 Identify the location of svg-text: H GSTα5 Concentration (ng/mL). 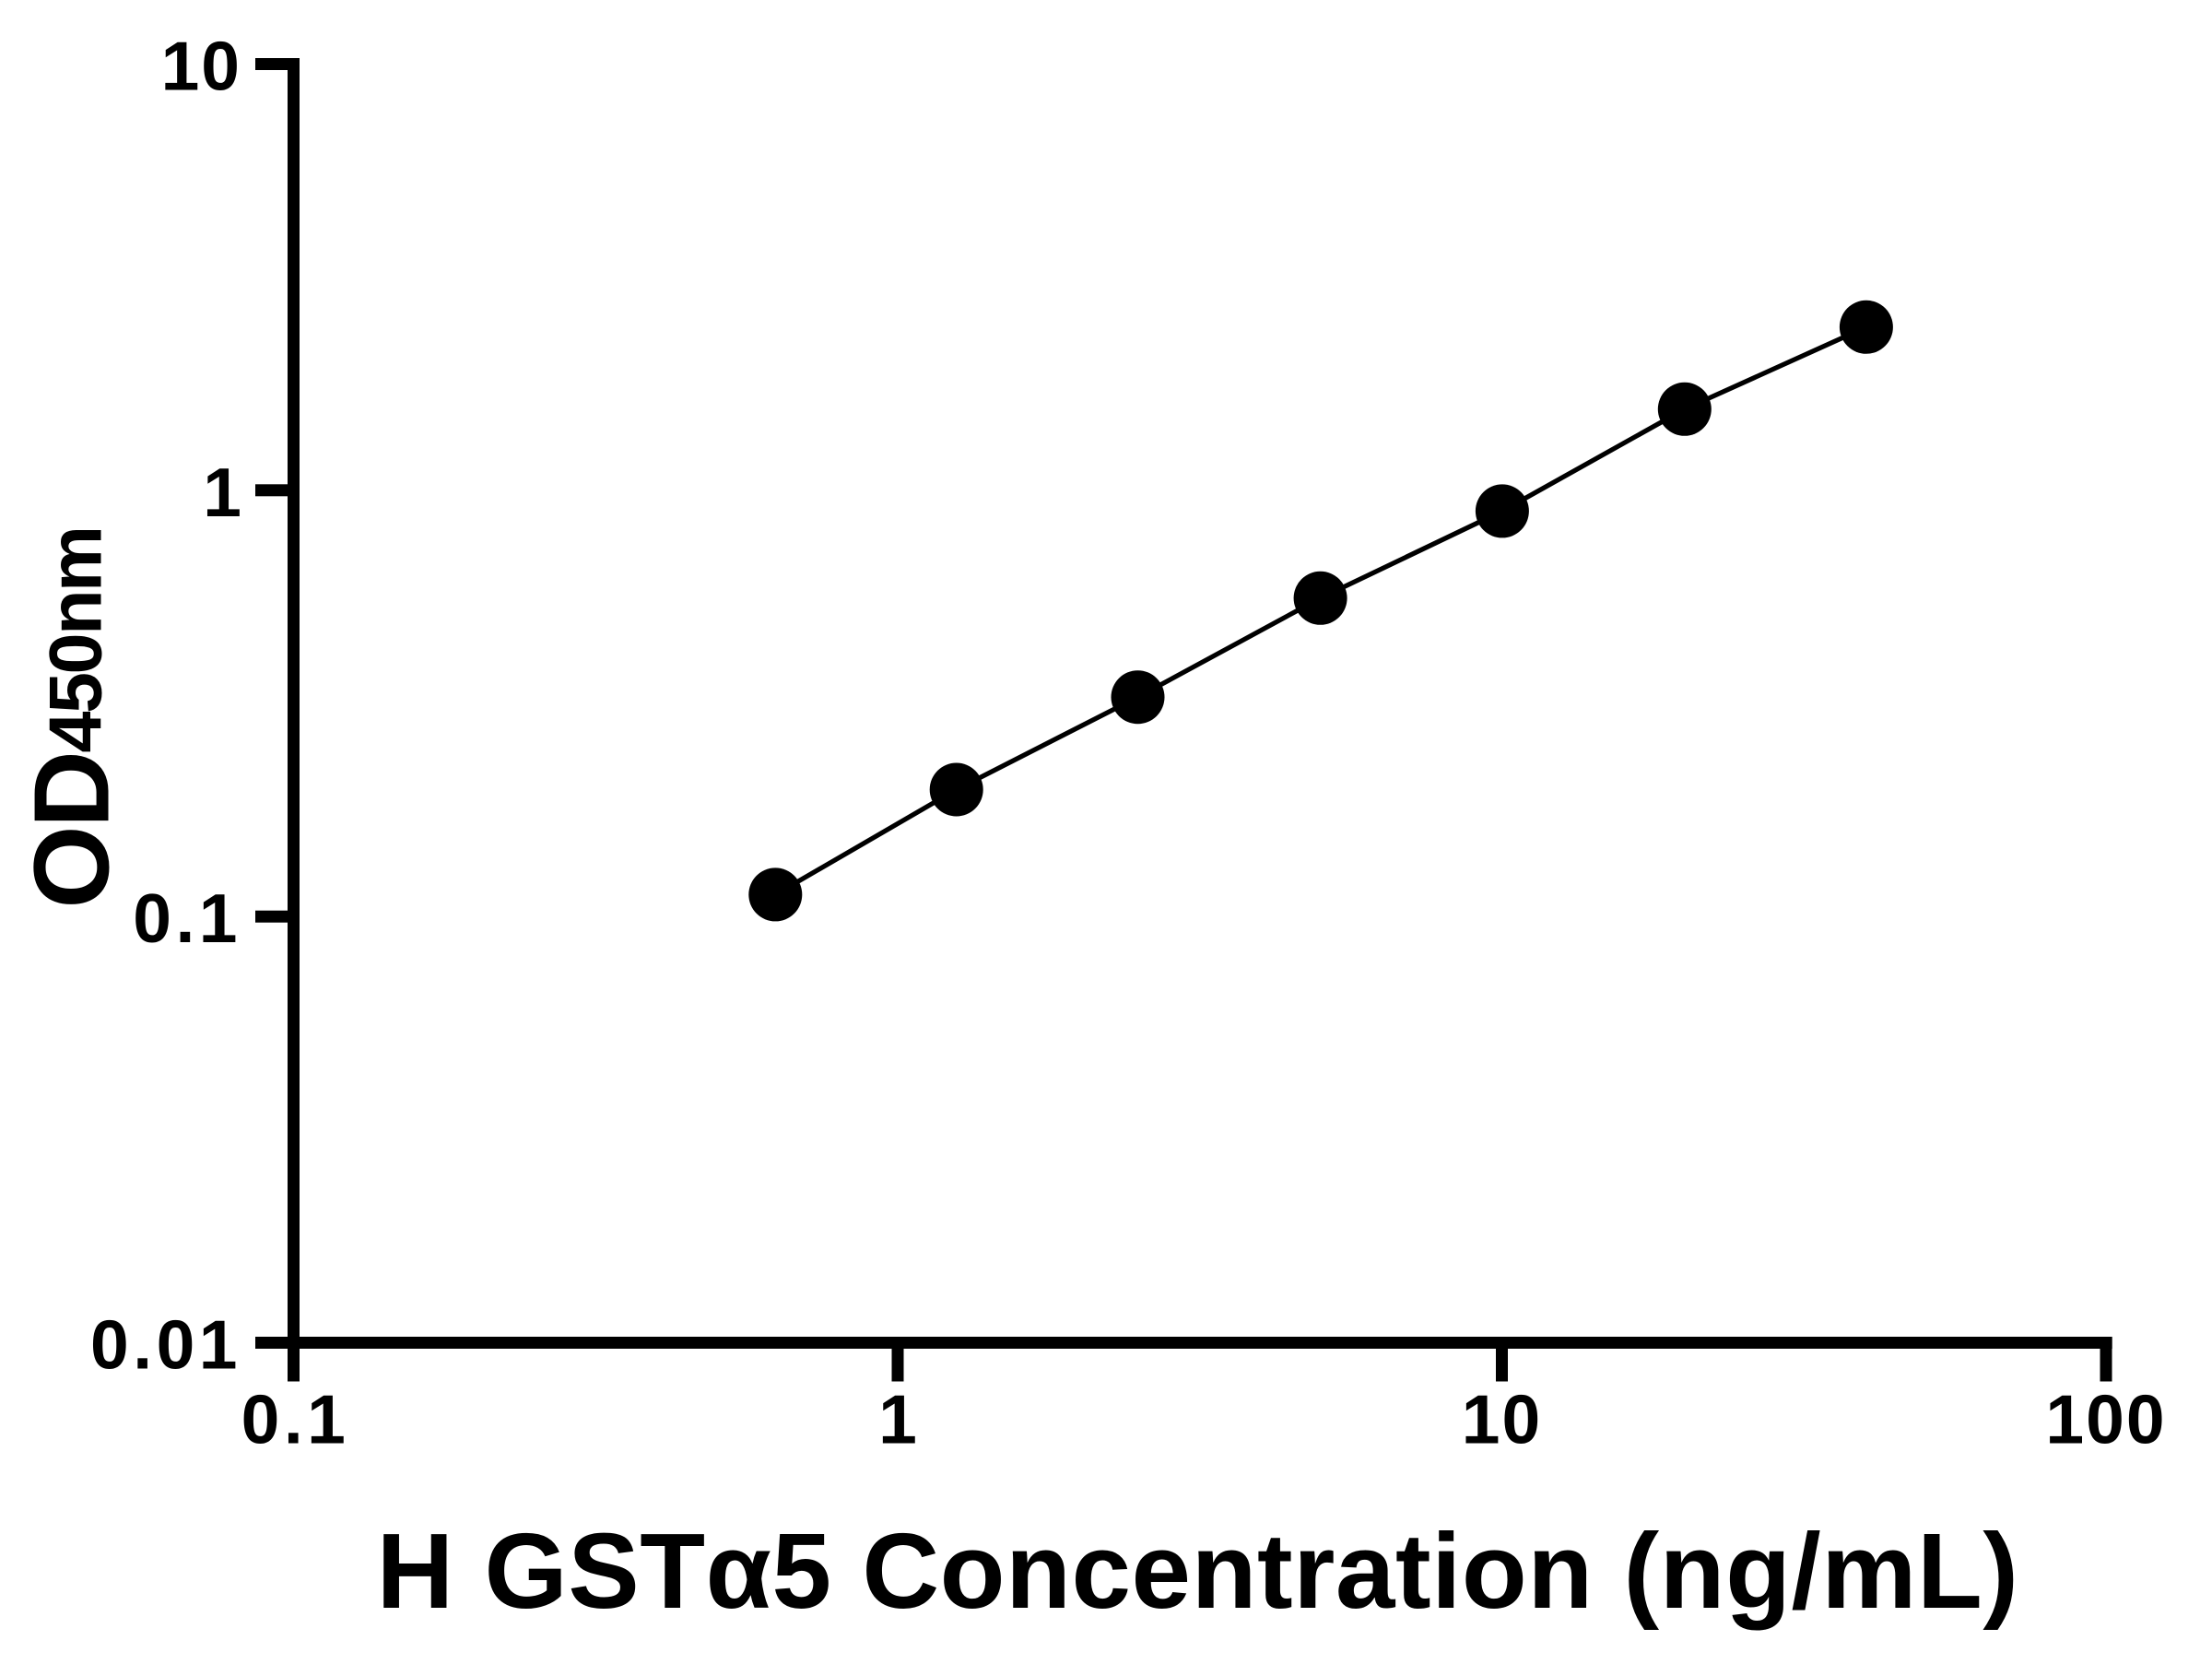
(1197, 1571).